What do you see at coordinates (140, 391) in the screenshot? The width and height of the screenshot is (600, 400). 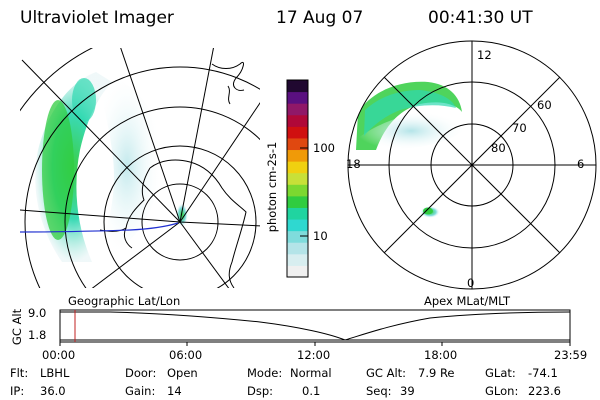 I see `gain-label: Gain:` at bounding box center [140, 391].